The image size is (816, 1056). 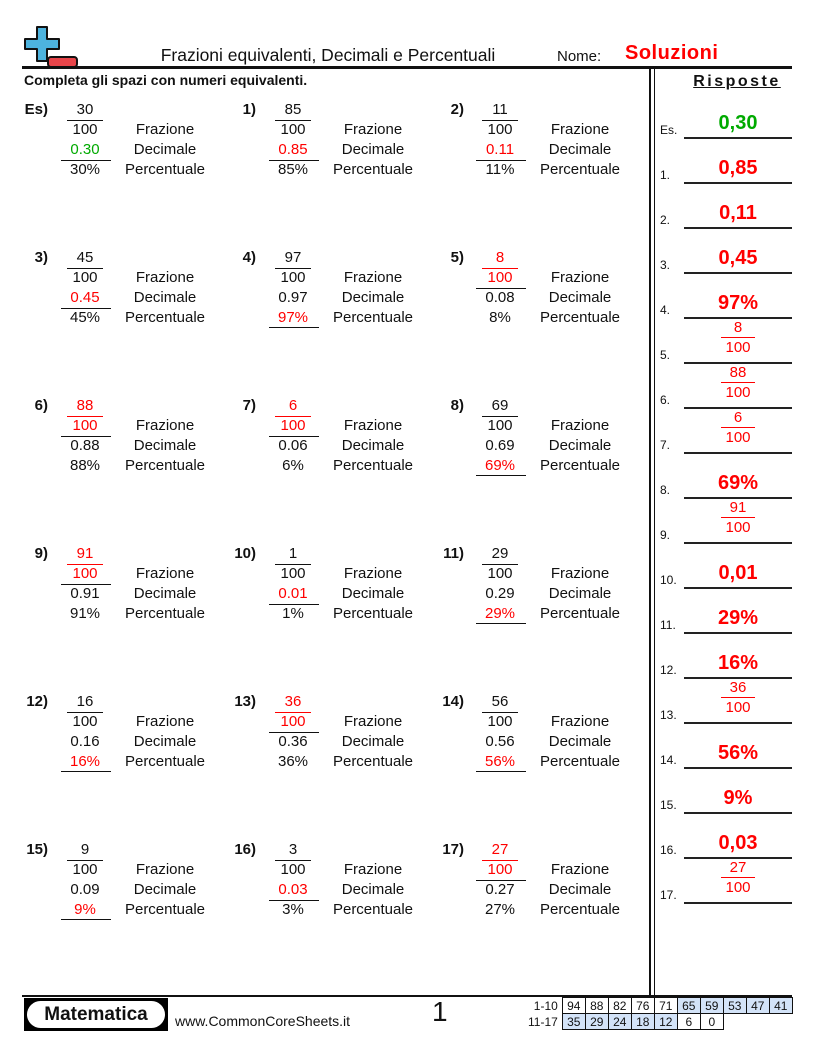 What do you see at coordinates (85, 445) in the screenshot?
I see `value-dec: 0.88` at bounding box center [85, 445].